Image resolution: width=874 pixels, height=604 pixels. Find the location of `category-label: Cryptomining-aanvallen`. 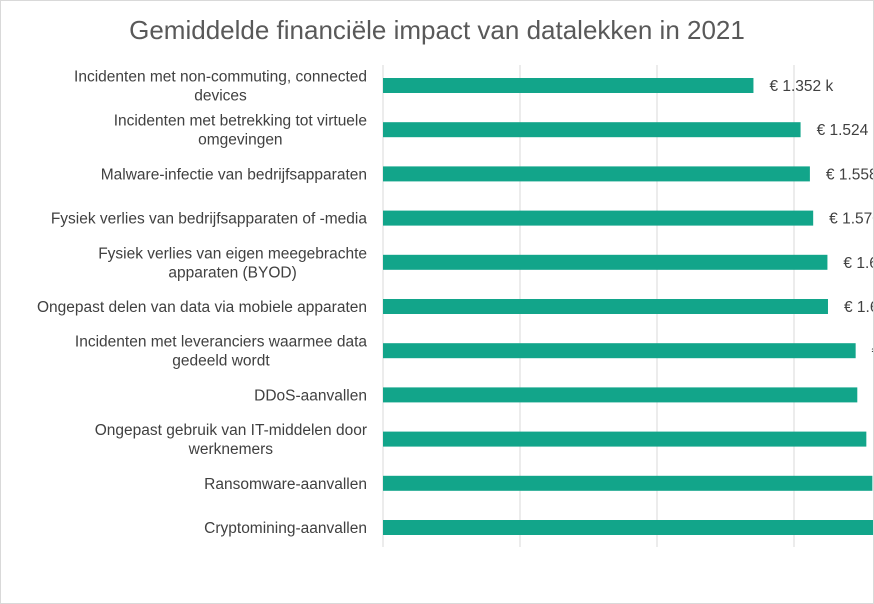

category-label: Cryptomining-aanvallen is located at coordinates (285, 528).